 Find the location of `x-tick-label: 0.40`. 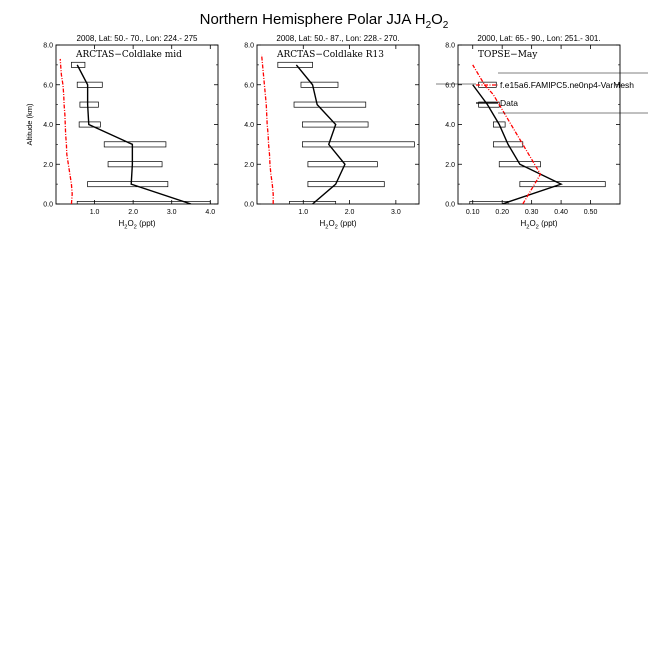

x-tick-label: 0.40 is located at coordinates (561, 212).